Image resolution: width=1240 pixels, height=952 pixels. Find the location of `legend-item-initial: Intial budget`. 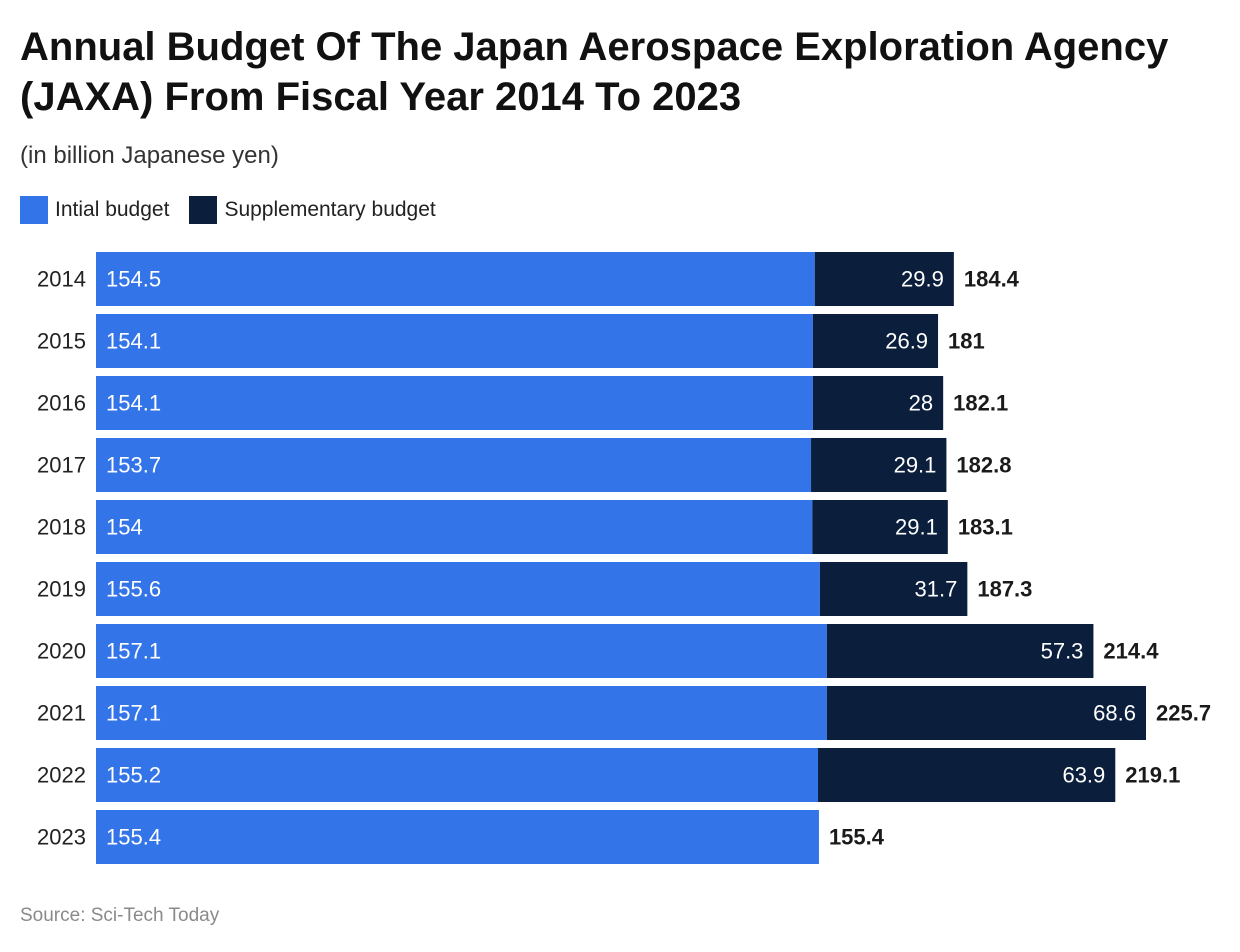

legend-item-initial: Intial budget is located at coordinates (94, 210).